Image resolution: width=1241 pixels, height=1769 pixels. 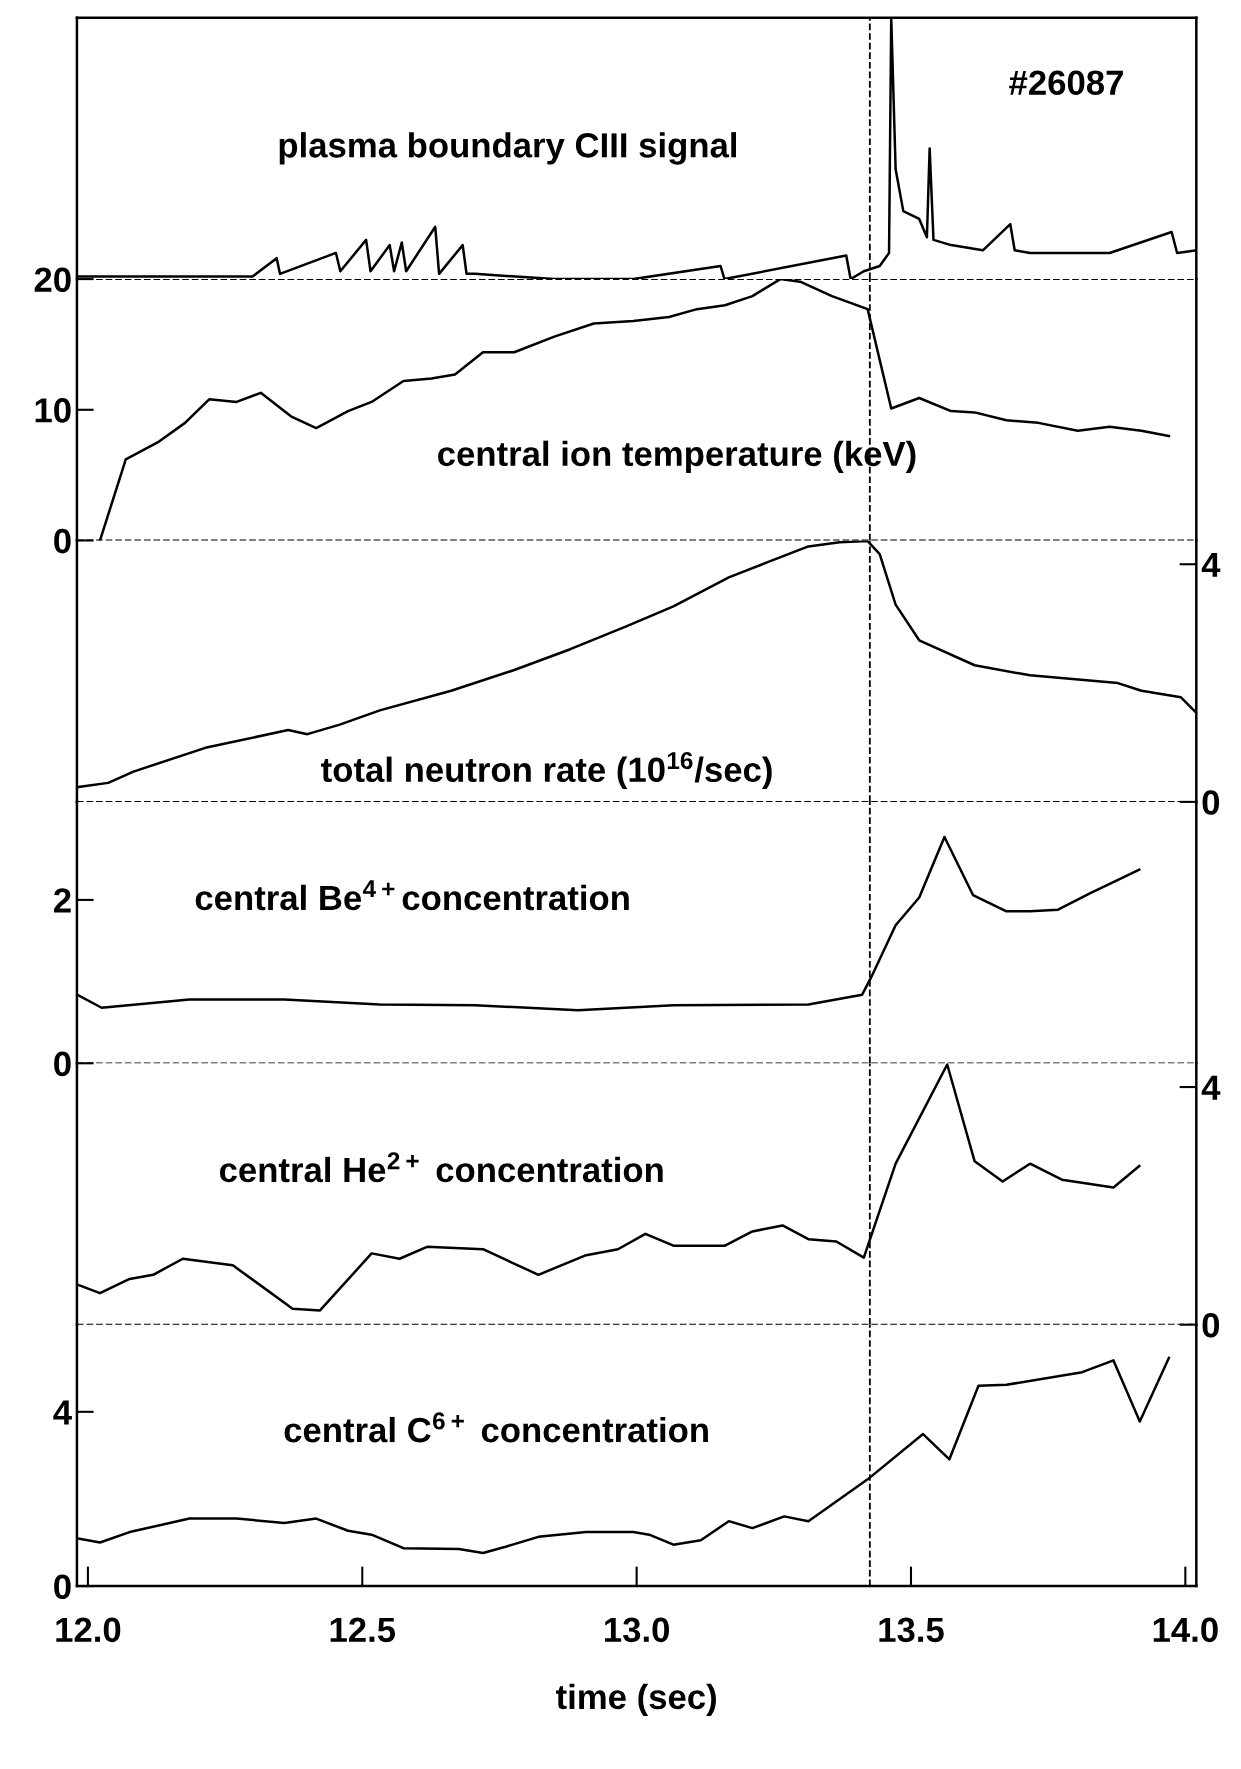 I want to click on annotation: central C$^{6+}$ concentration, so click(x=496, y=1427).